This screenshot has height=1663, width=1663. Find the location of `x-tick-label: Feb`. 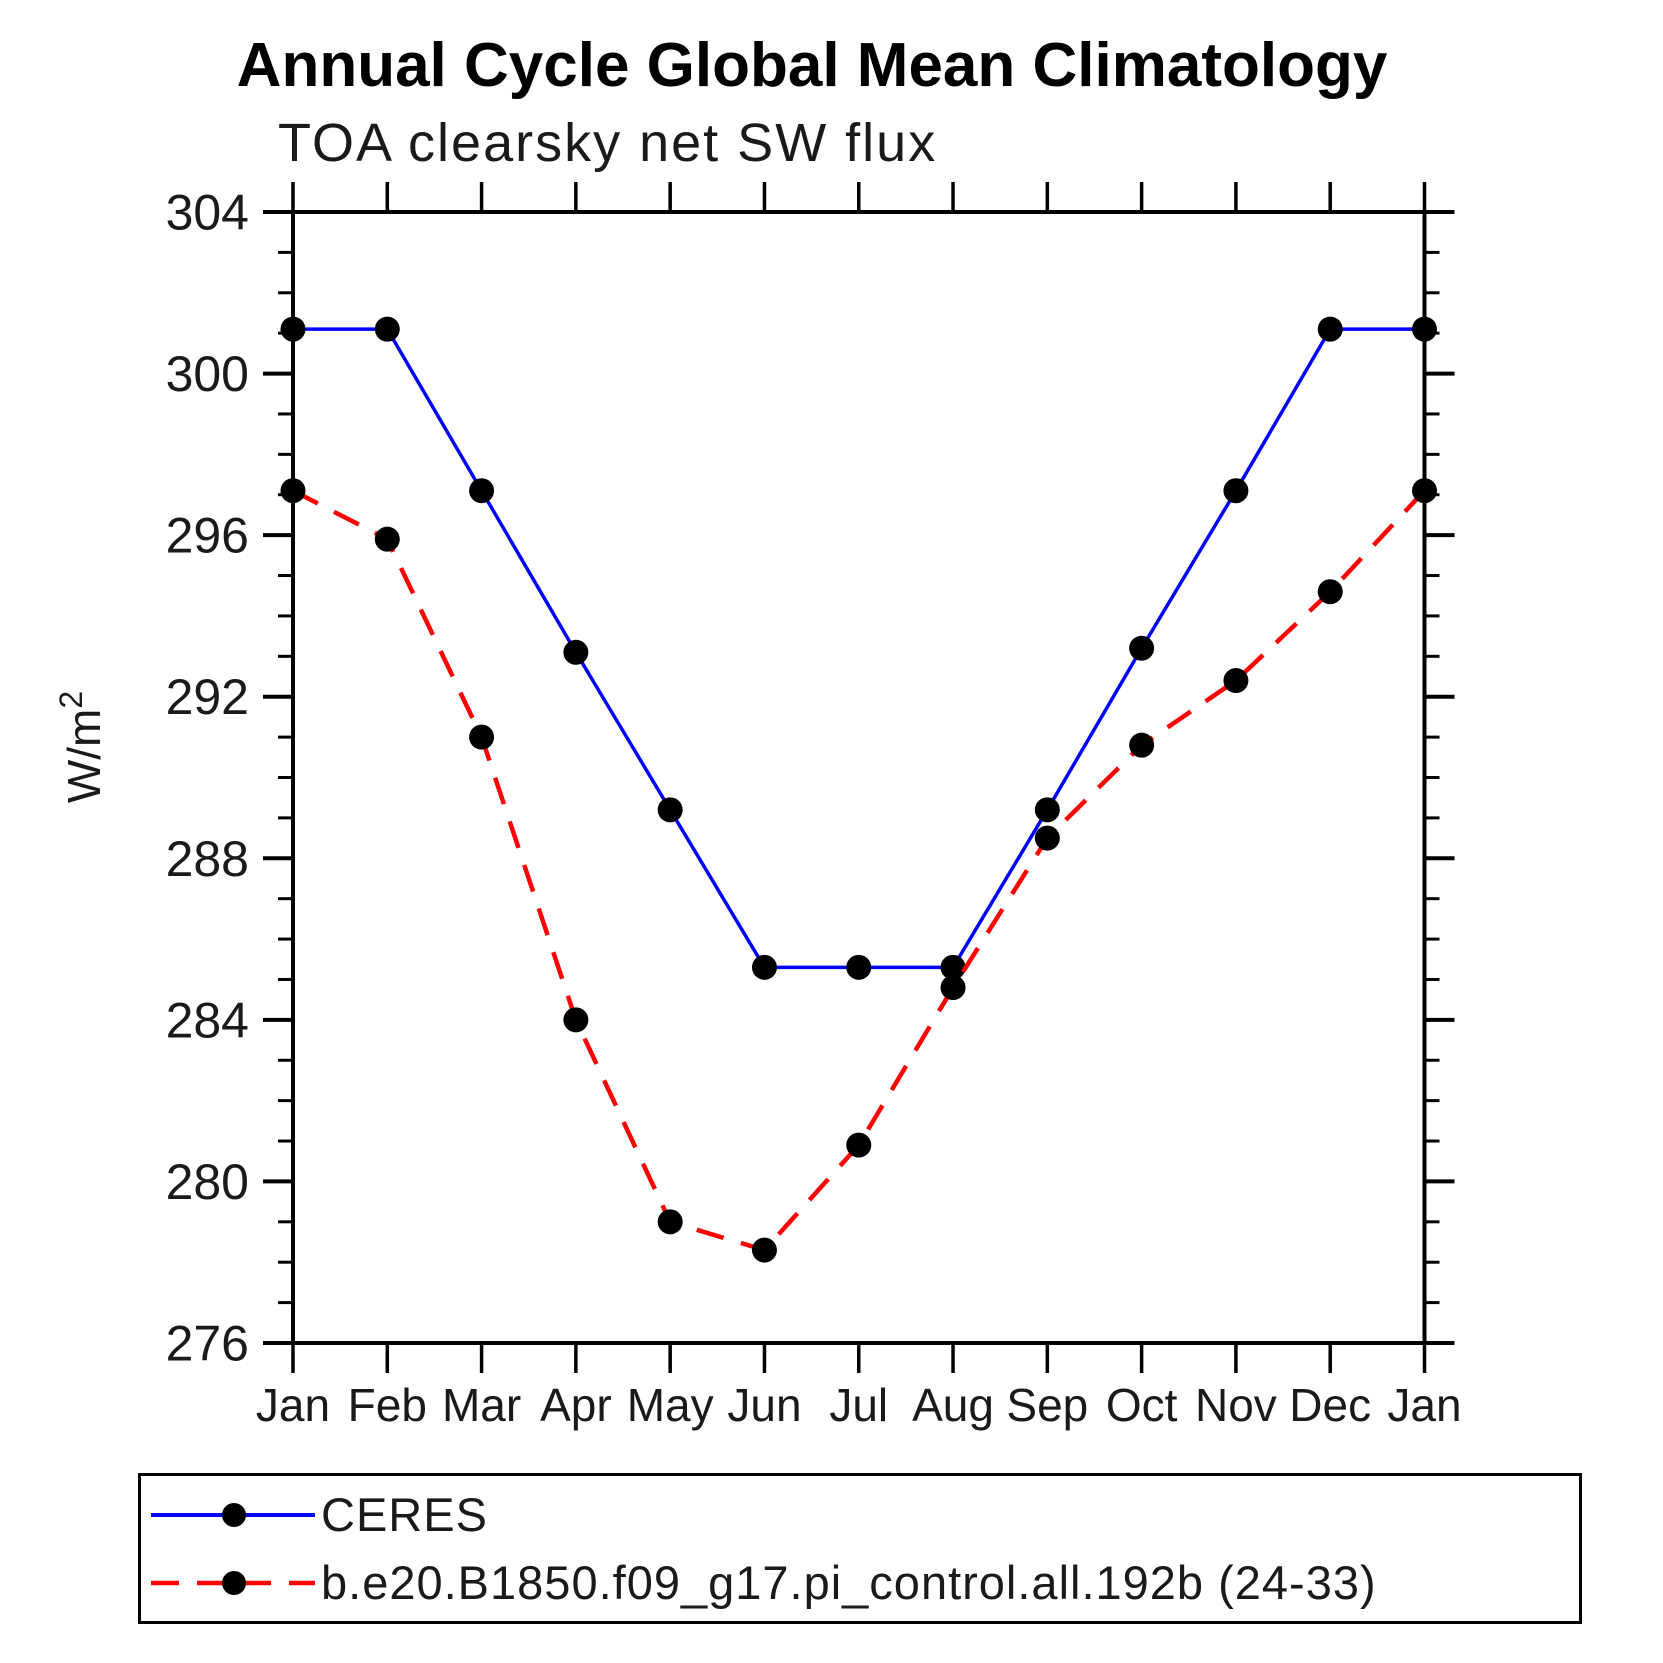

x-tick-label: Feb is located at coordinates (387, 1405).